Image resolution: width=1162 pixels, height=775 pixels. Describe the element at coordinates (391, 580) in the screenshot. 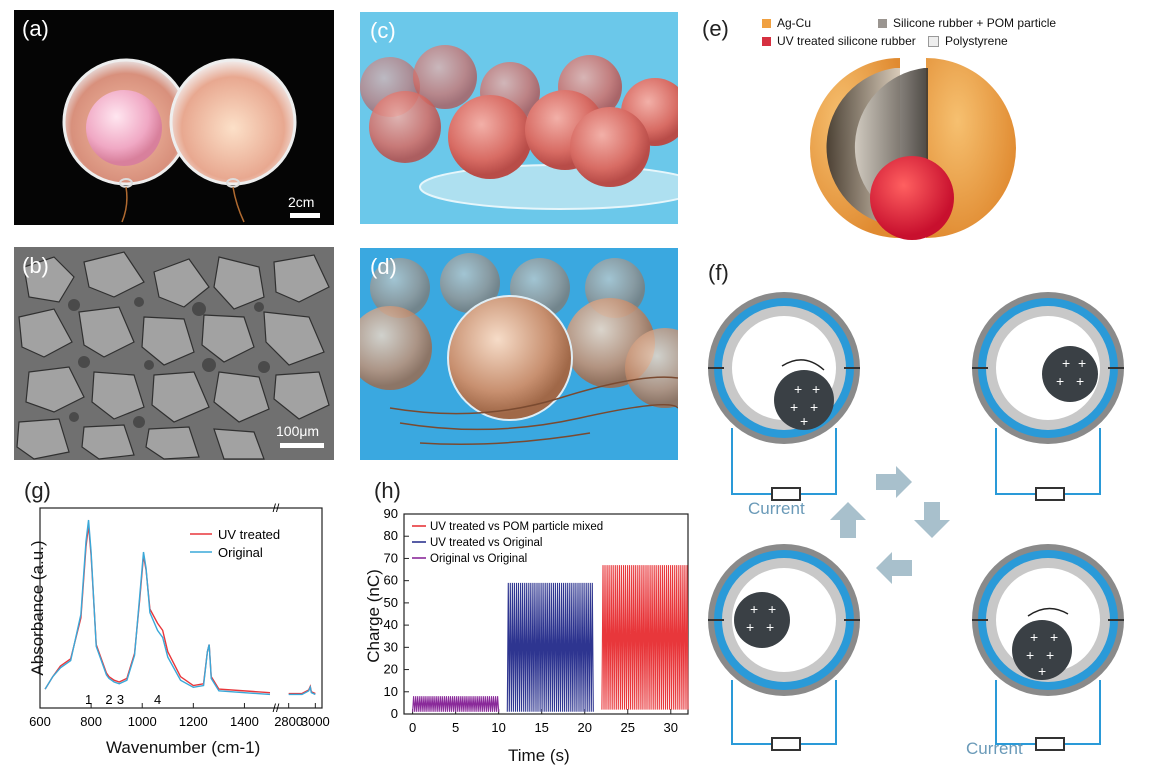

I see `y-tick-label: 60` at that location.